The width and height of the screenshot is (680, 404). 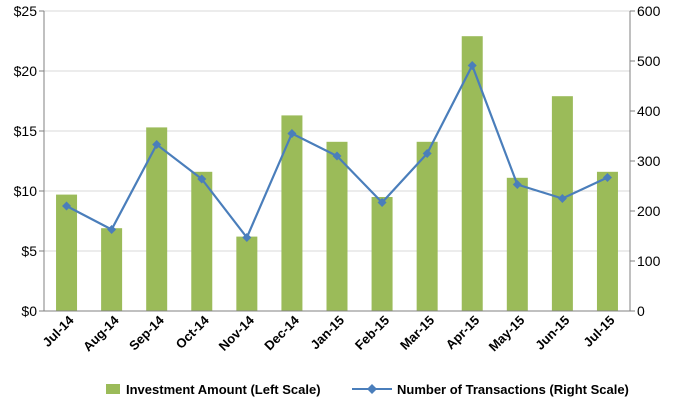 I want to click on x-tick-label: Jul-14, so click(x=58, y=331).